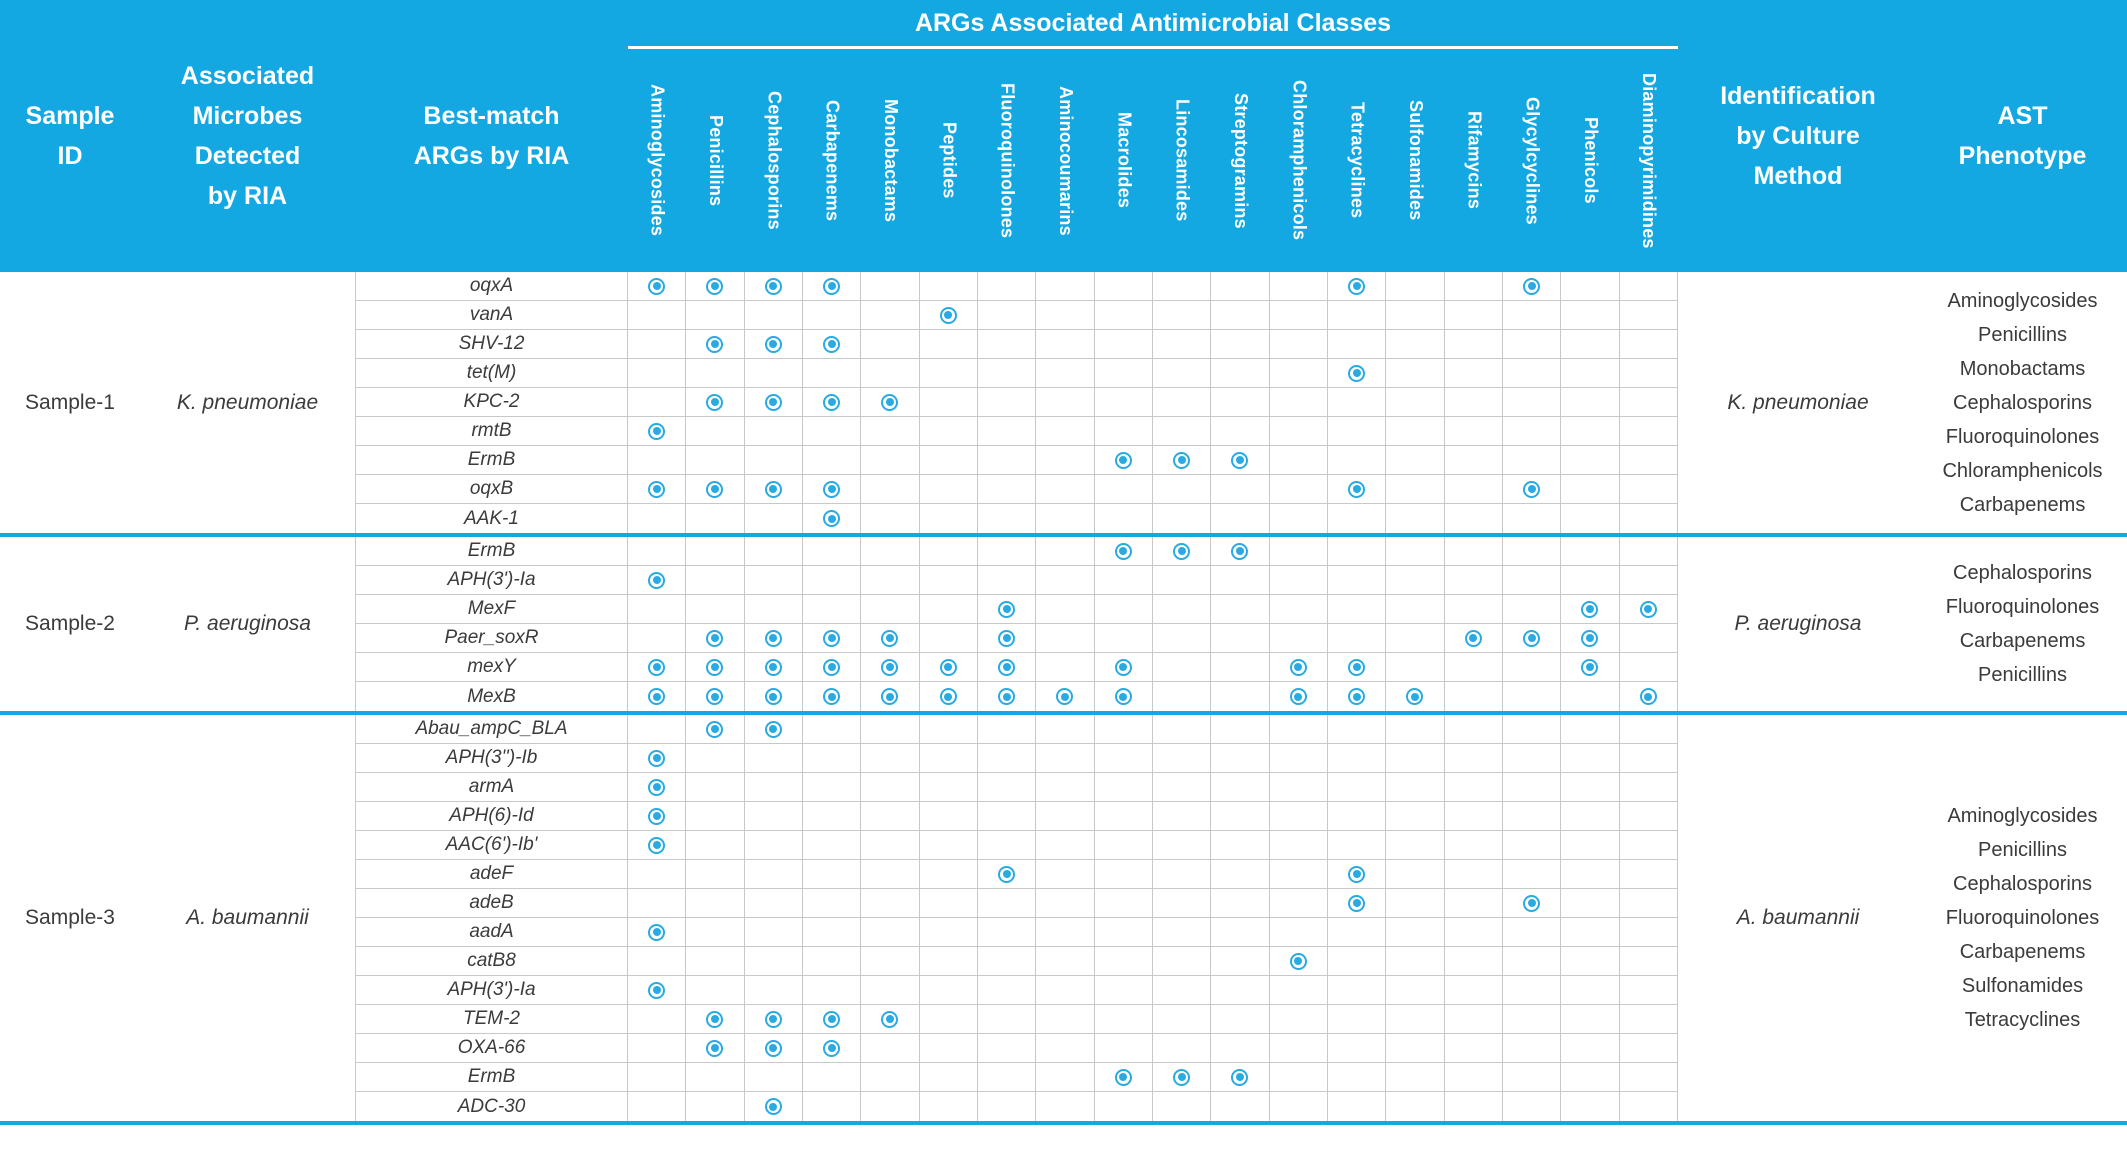 The width and height of the screenshot is (2127, 1174). What do you see at coordinates (1124, 160) in the screenshot?
I see `class-label-text: Macrolides` at bounding box center [1124, 160].